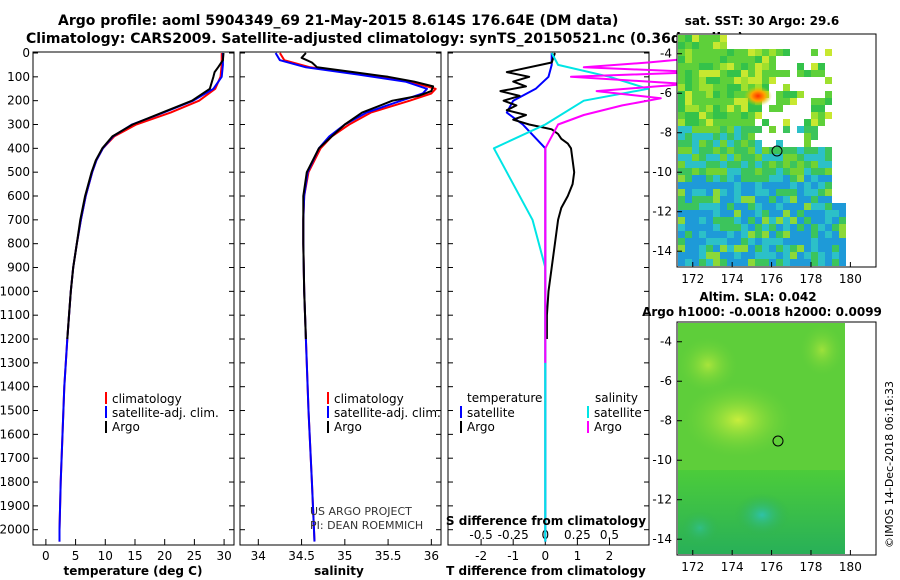 The image size is (900, 580). I want to click on sst-warm-spot, so click(758, 96).